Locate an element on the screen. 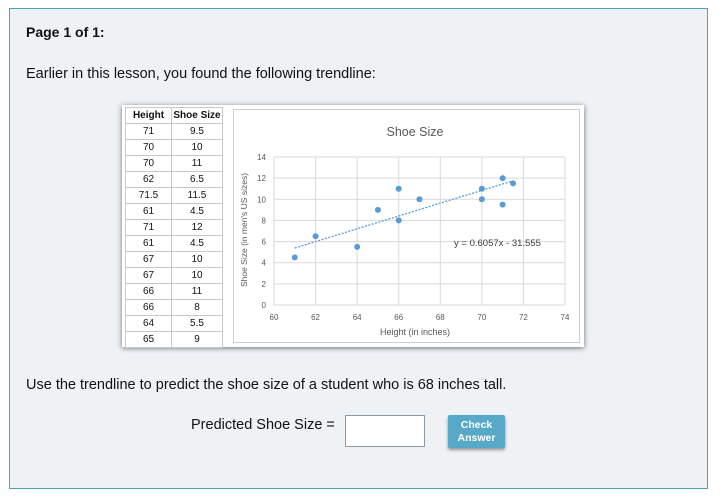  table-cell-height: 71.5 is located at coordinates (148, 195).